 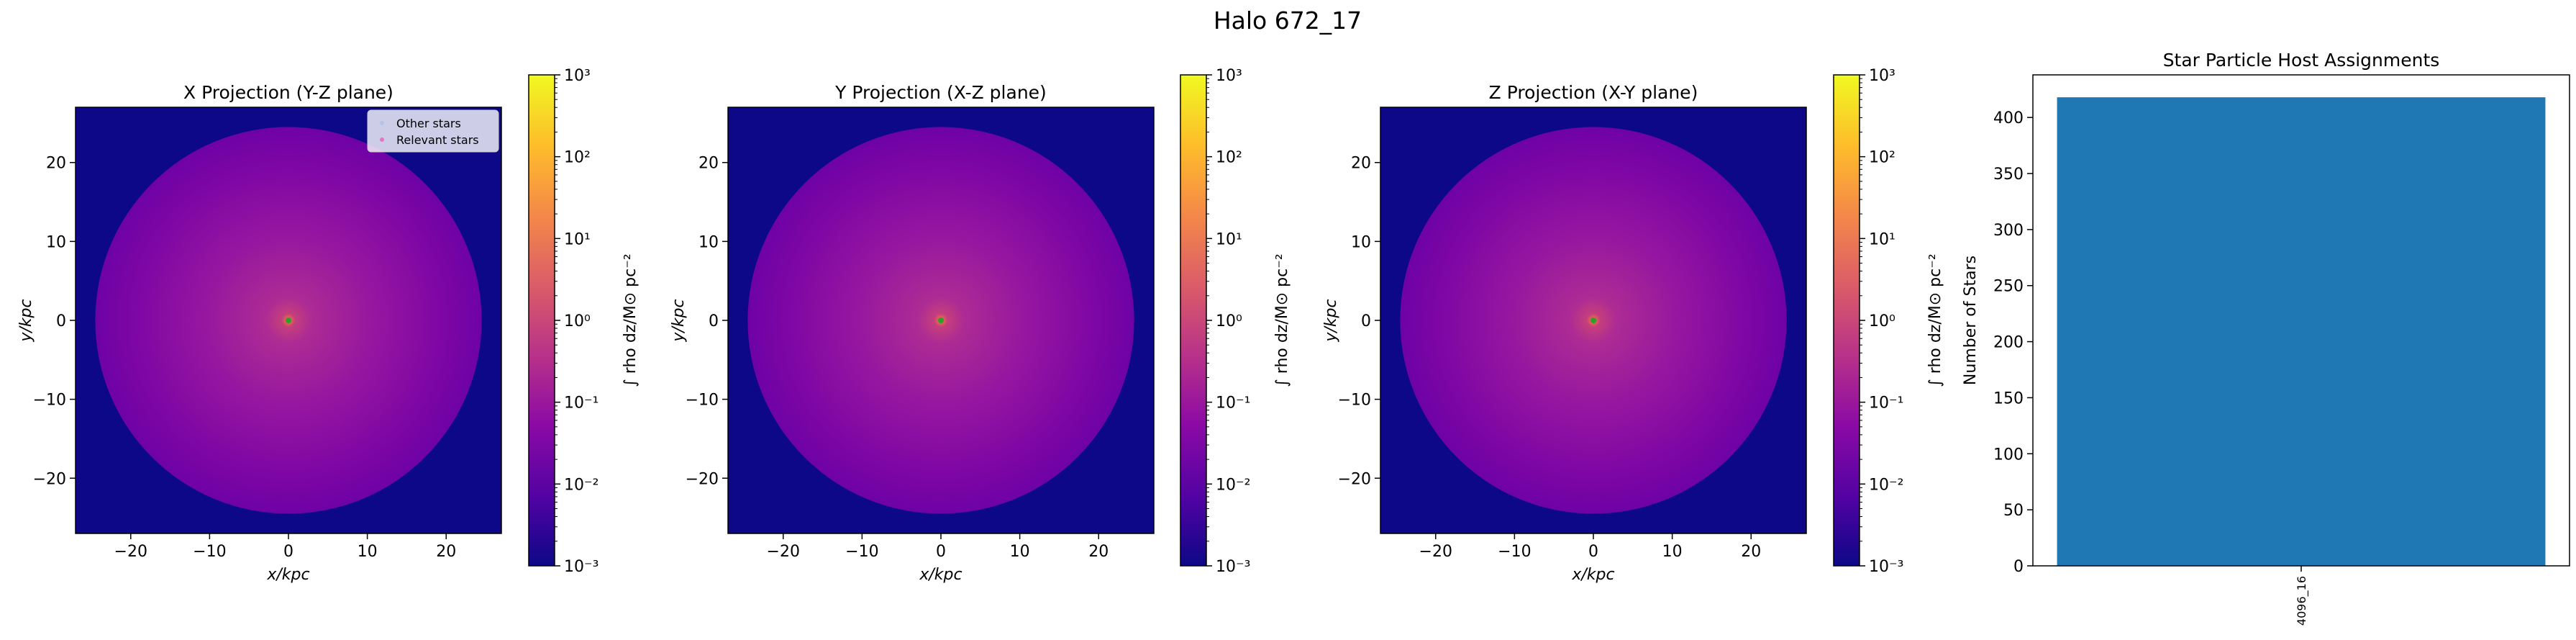 I want to click on panel-title: Y Projection (X-Z plane), so click(x=941, y=92).